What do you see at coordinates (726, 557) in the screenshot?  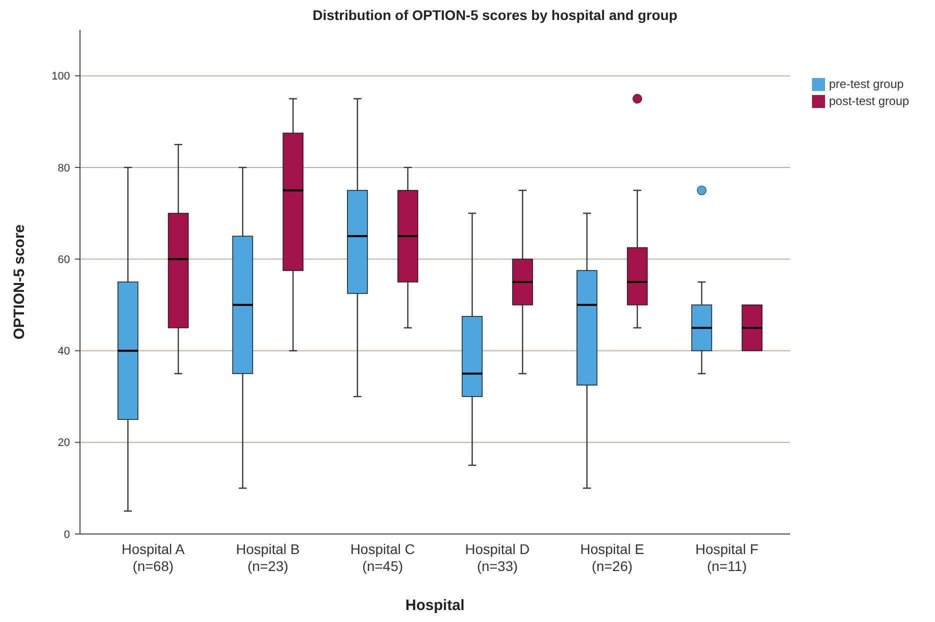 I see `x-tick-label: Hospital F (n=11)` at bounding box center [726, 557].